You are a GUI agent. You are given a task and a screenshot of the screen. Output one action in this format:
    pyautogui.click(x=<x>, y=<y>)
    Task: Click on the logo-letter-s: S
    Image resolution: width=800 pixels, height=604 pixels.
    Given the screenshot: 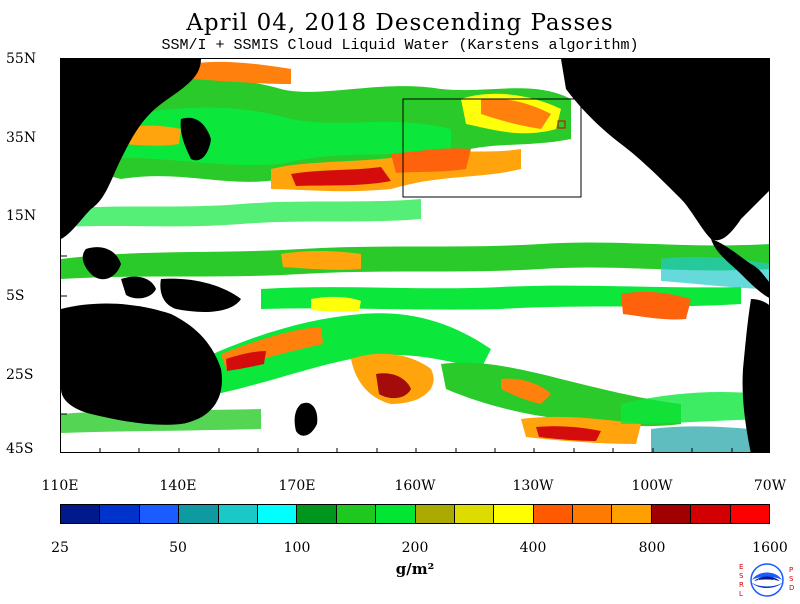 What is the action you would take?
    pyautogui.click(x=741, y=576)
    